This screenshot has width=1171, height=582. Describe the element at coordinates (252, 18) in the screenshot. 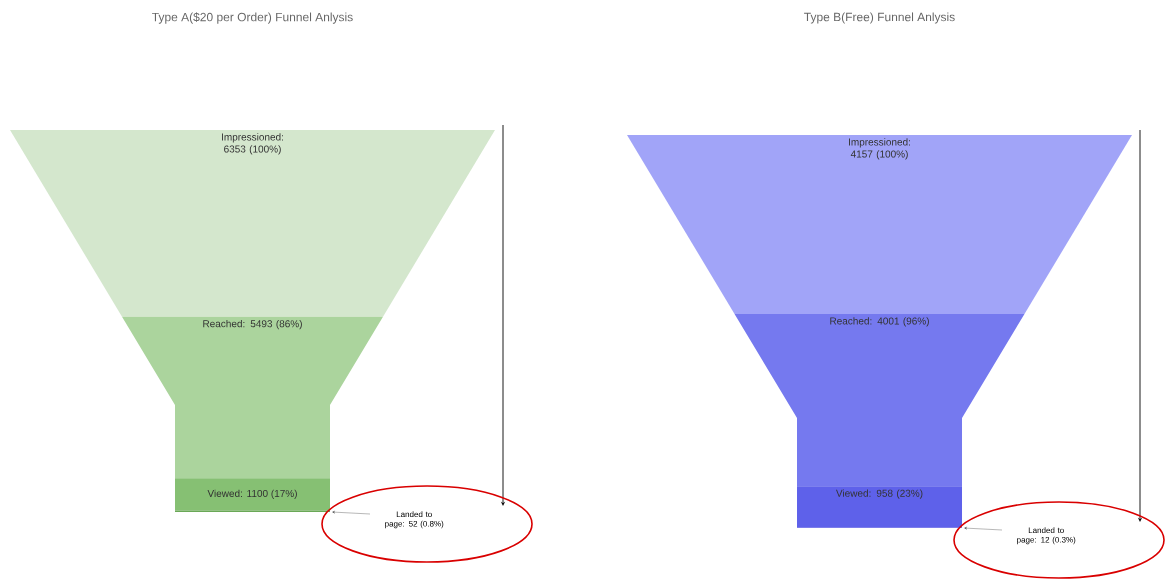

I see `text: Type A($20 per Order) Funnel Anlysis` at that location.